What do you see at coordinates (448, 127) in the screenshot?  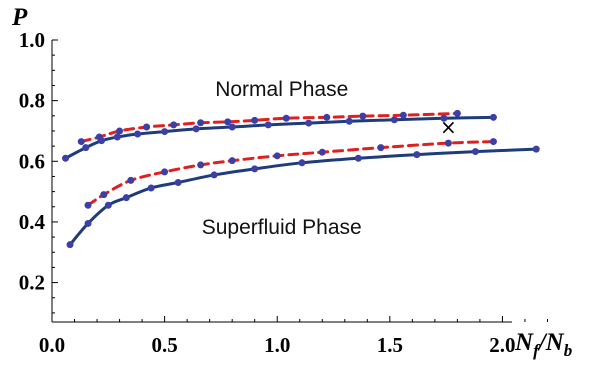 I see `cross-marker: ×` at bounding box center [448, 127].